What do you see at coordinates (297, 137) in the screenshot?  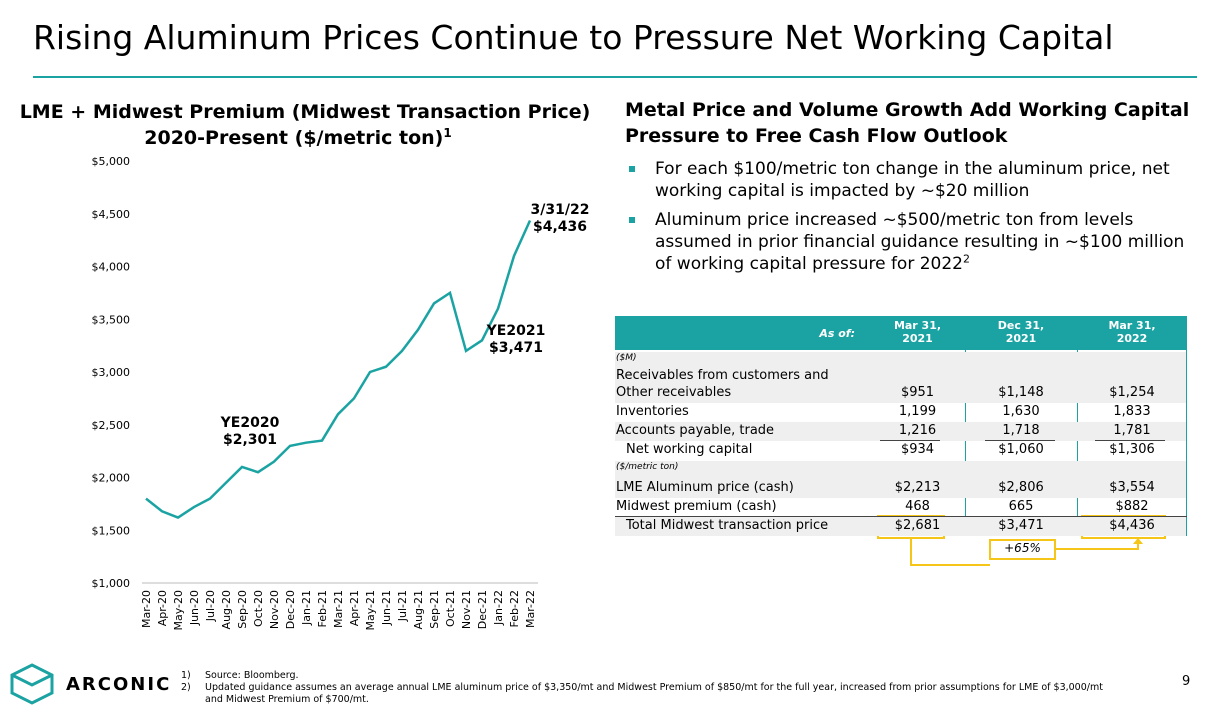 I see `chart-title: 2020-Present ($/metric ton)1` at bounding box center [297, 137].